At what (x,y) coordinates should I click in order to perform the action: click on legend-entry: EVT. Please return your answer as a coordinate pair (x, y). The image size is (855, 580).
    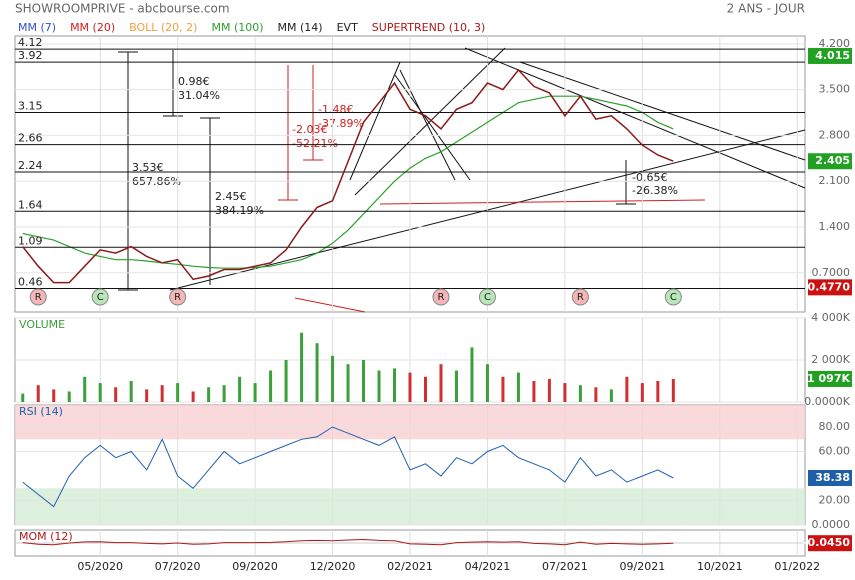
    Looking at the image, I should click on (347, 27).